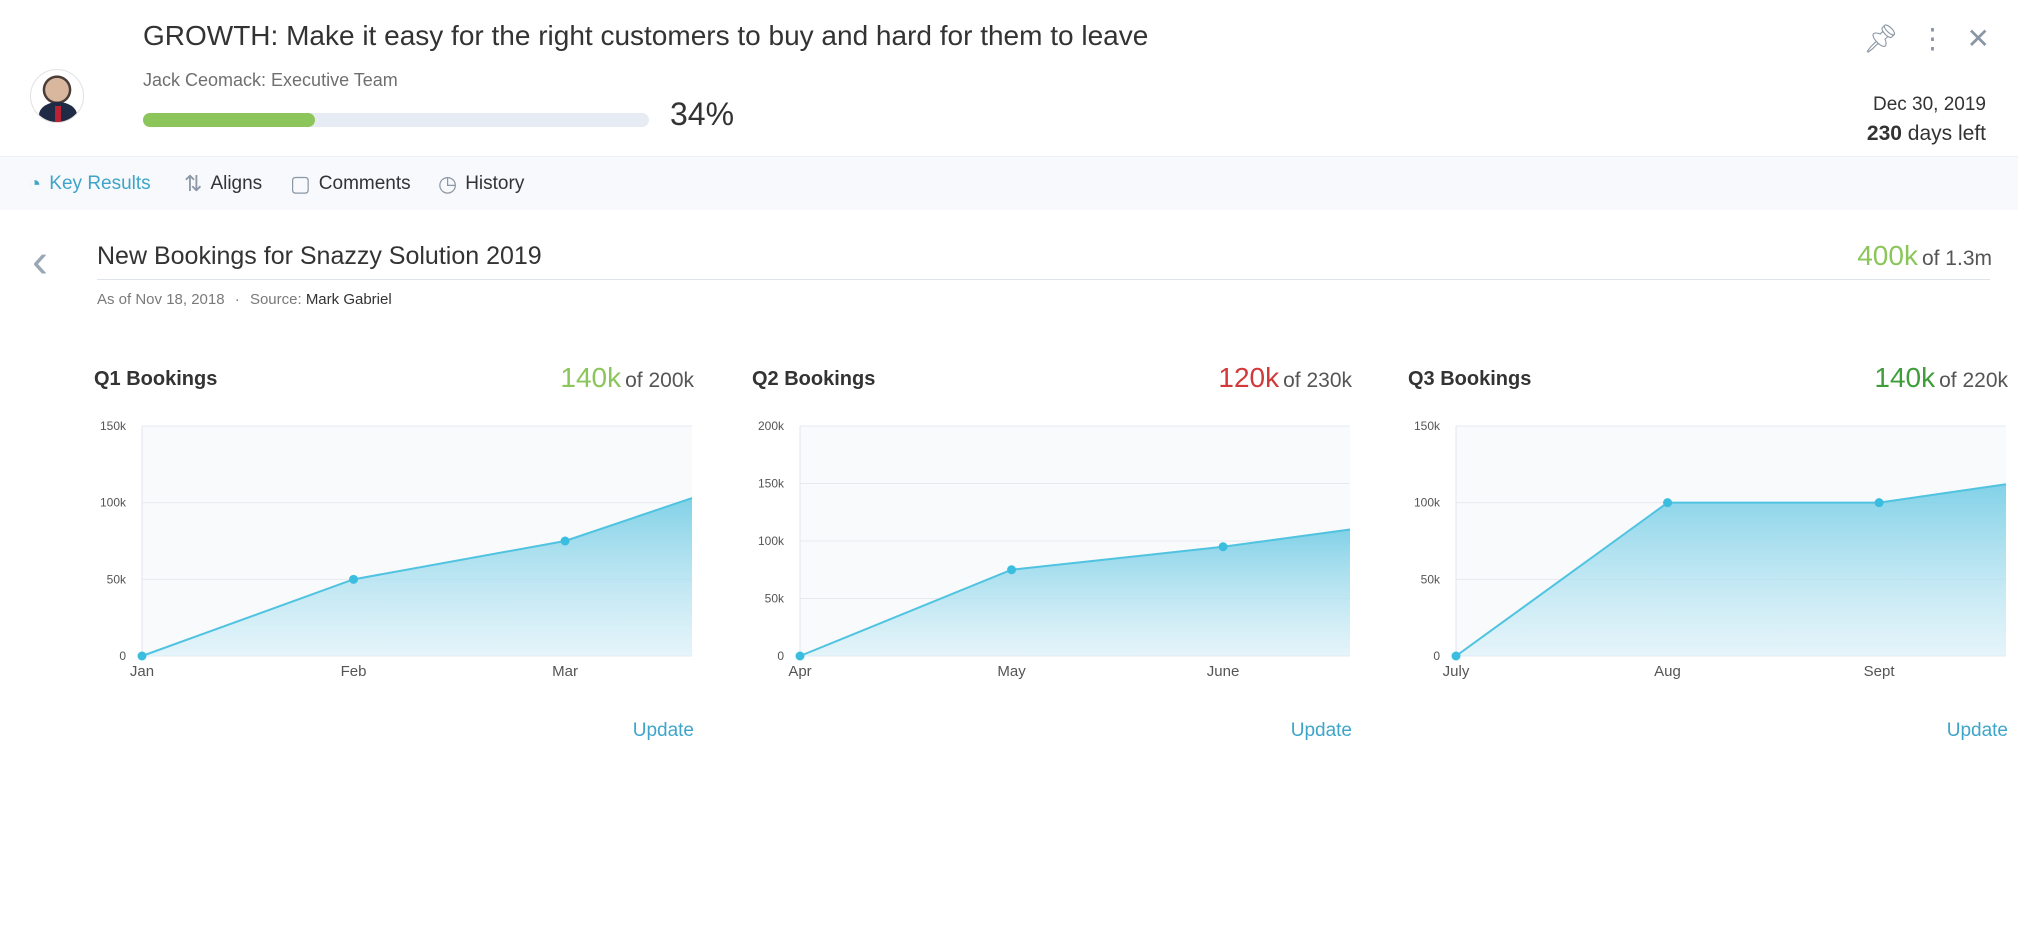 The height and width of the screenshot is (942, 2018). I want to click on tab-label: Comments, so click(364, 183).